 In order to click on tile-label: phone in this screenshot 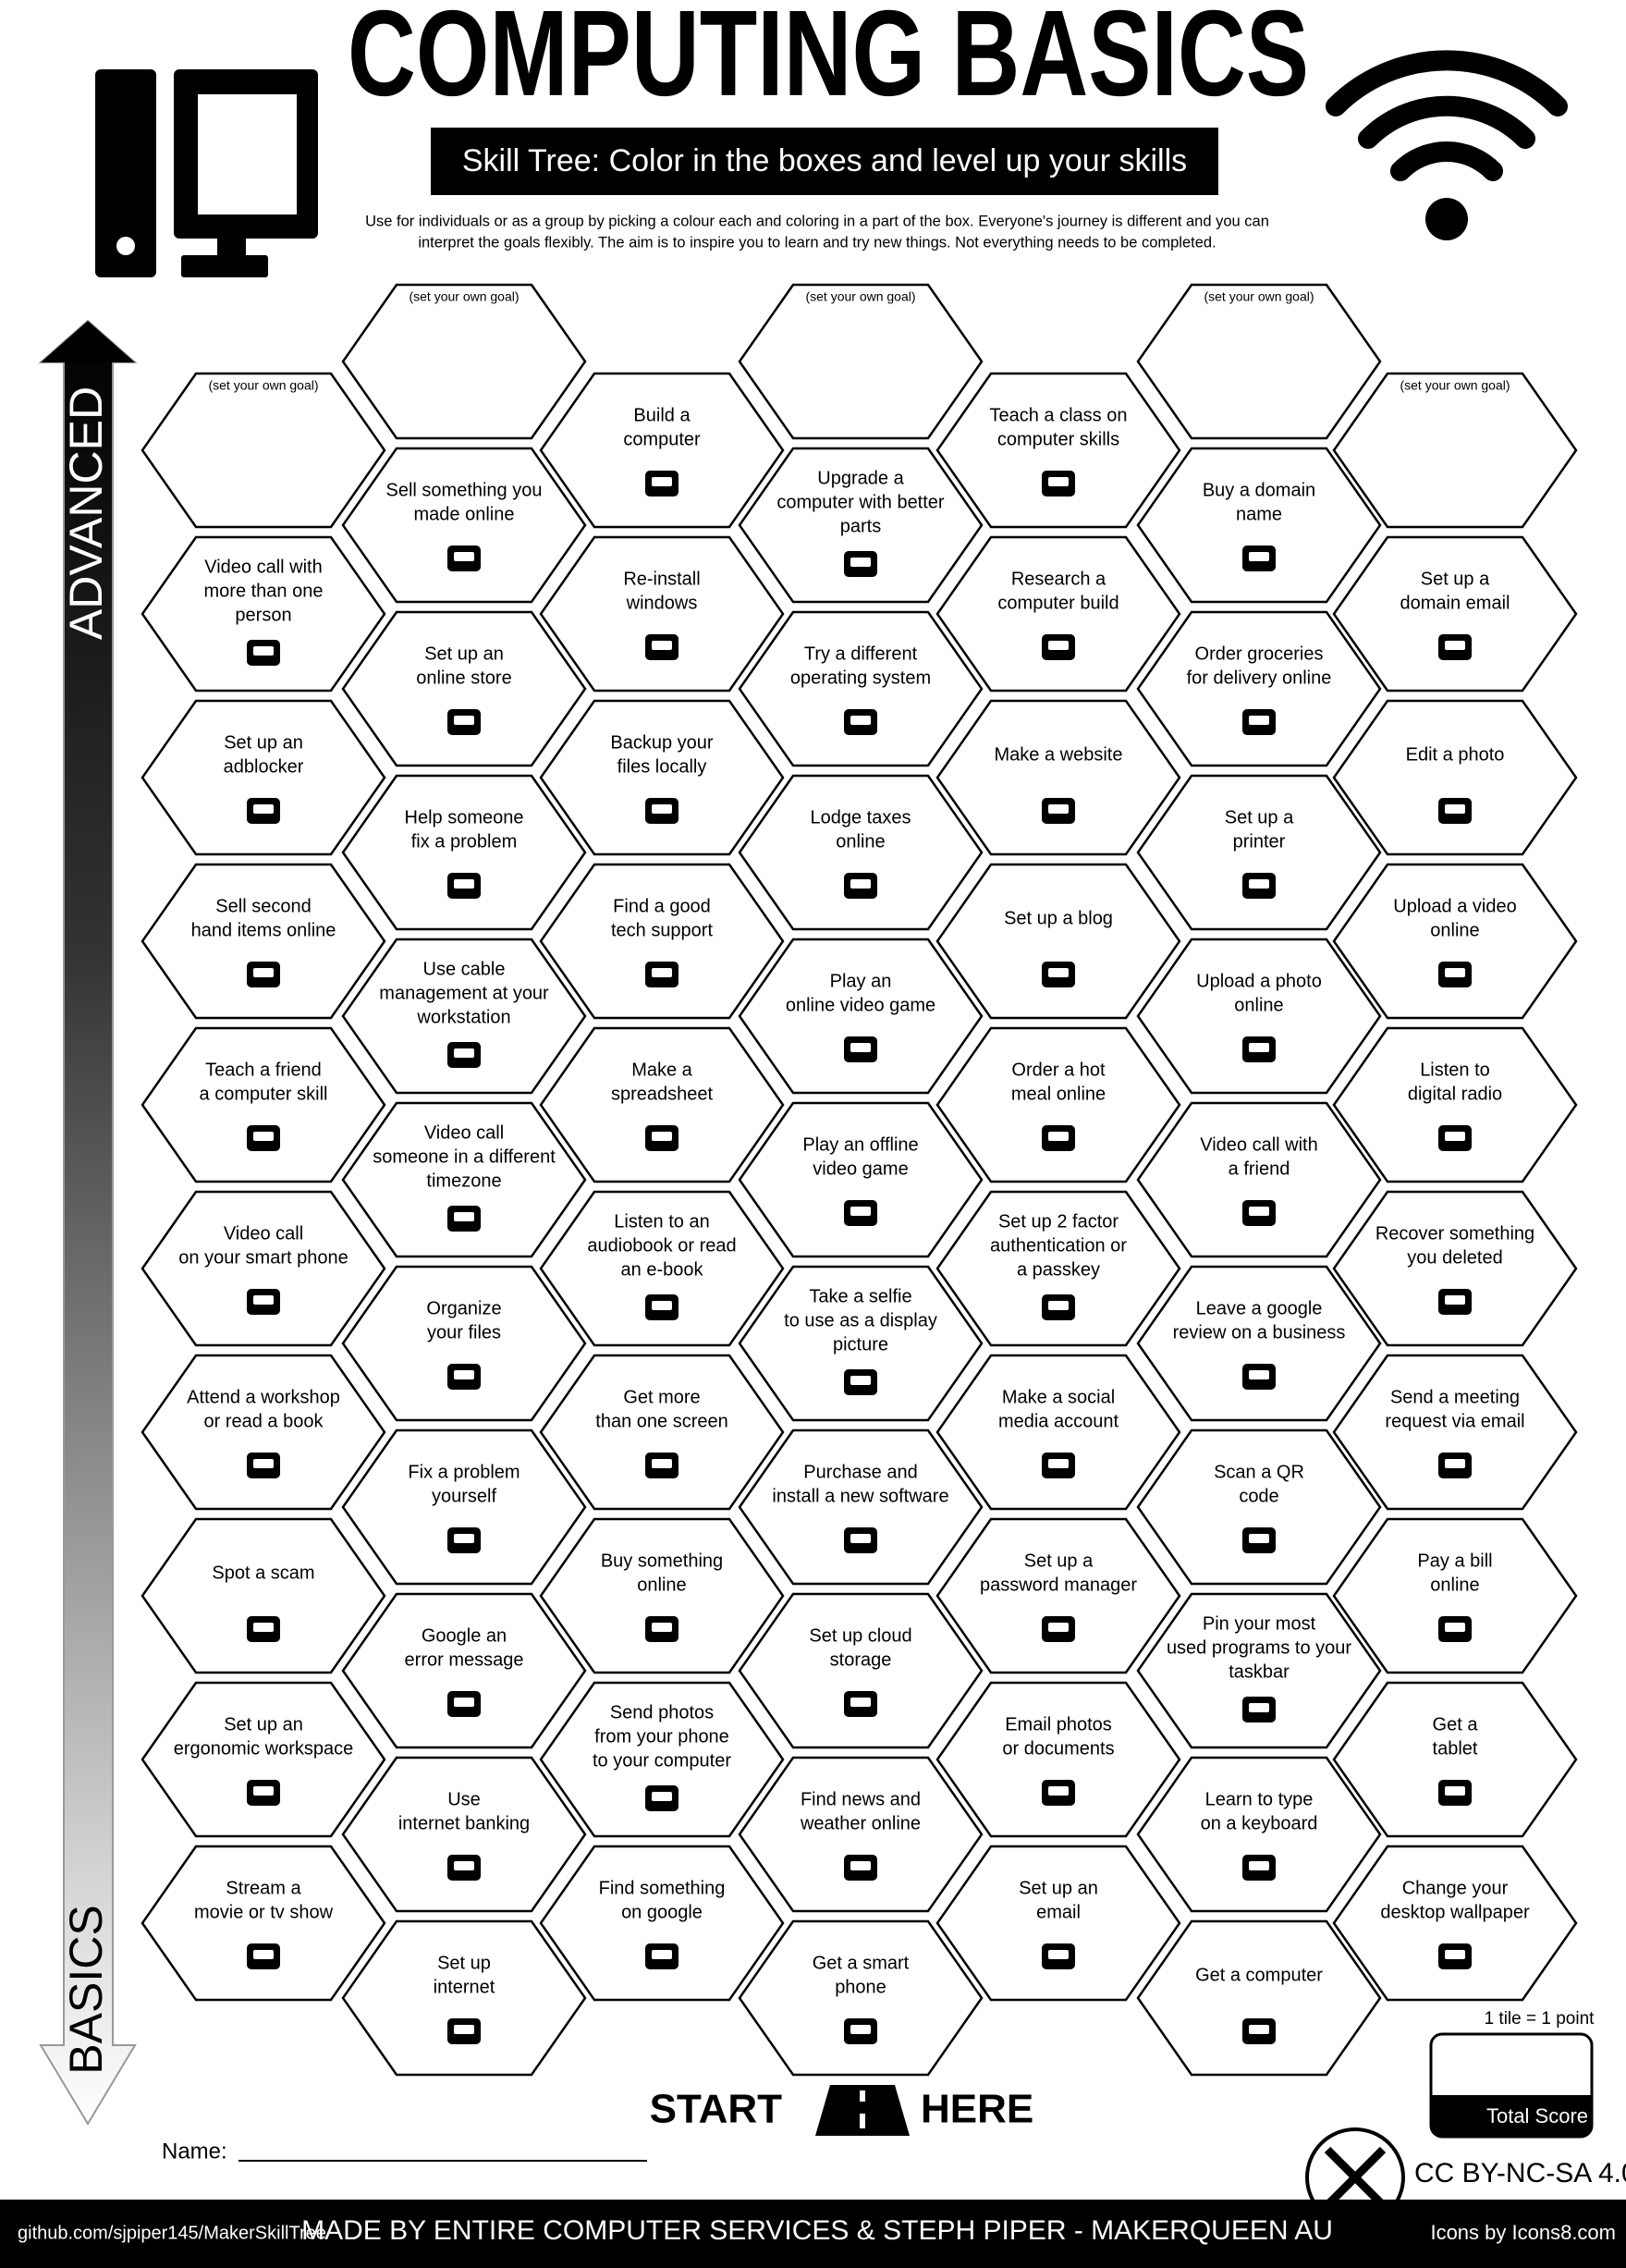, I will do `click(860, 1987)`.